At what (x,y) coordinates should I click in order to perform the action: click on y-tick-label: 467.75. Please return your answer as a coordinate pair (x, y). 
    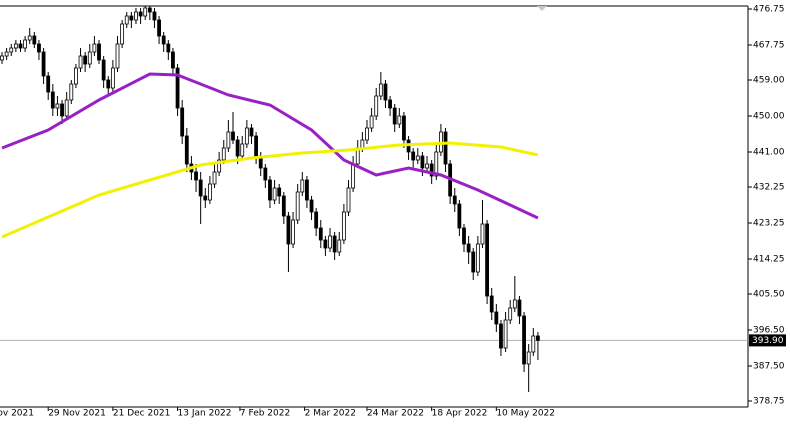
    Looking at the image, I should click on (769, 46).